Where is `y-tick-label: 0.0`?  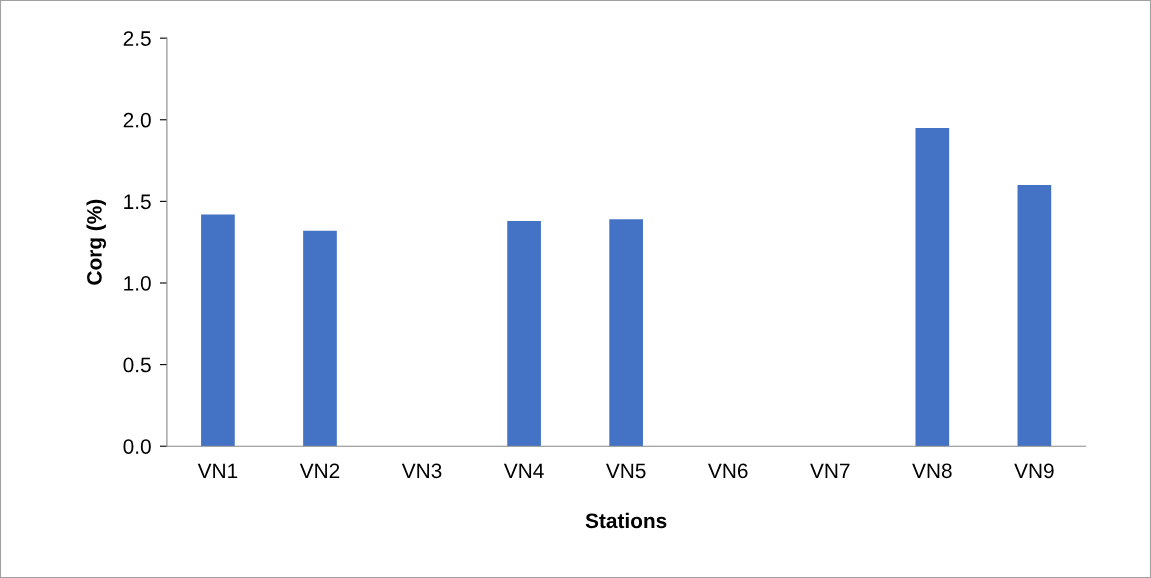
y-tick-label: 0.0 is located at coordinates (137, 446).